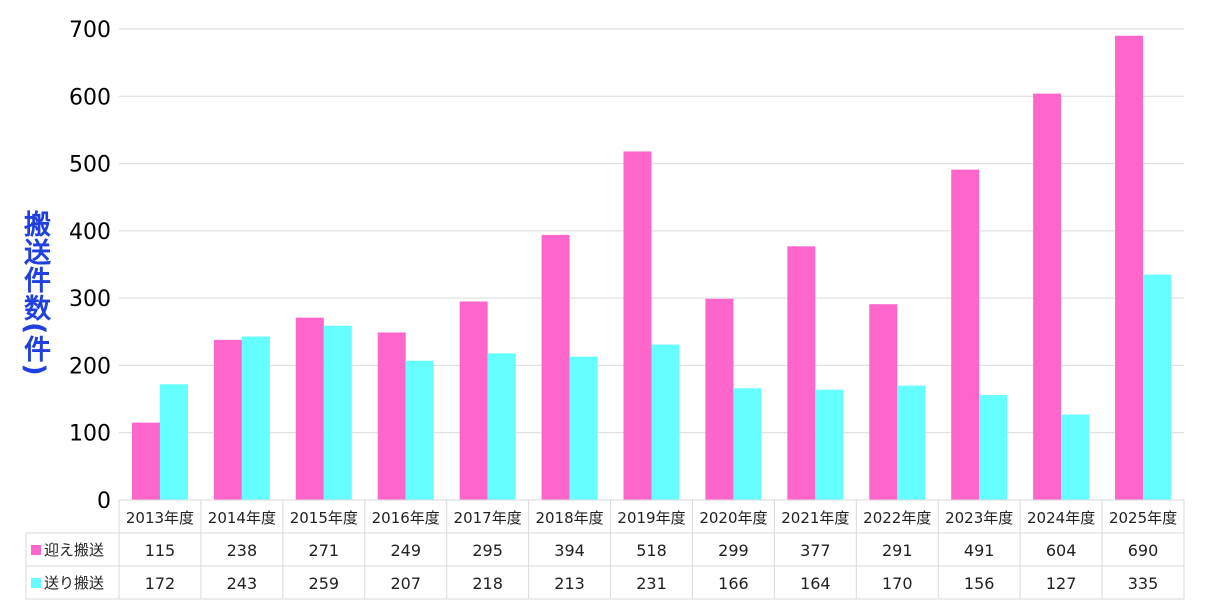  Describe the element at coordinates (897, 583) in the screenshot. I see `data-table-value: 170` at that location.